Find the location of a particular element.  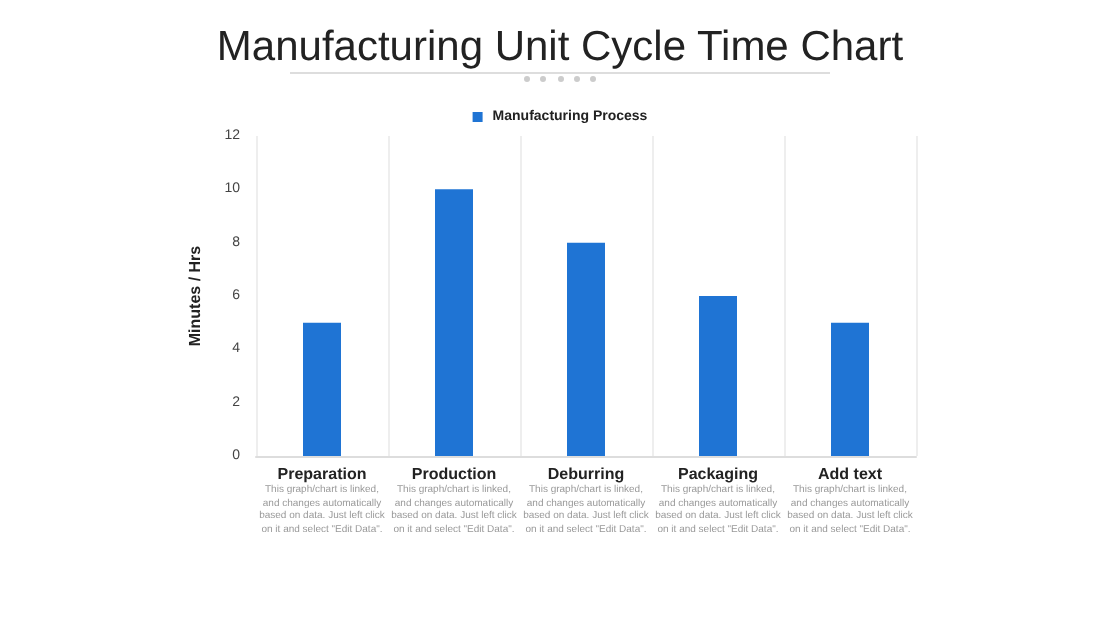

chart-title: Manufacturing Unit Cycle Time Chart is located at coordinates (560, 48).